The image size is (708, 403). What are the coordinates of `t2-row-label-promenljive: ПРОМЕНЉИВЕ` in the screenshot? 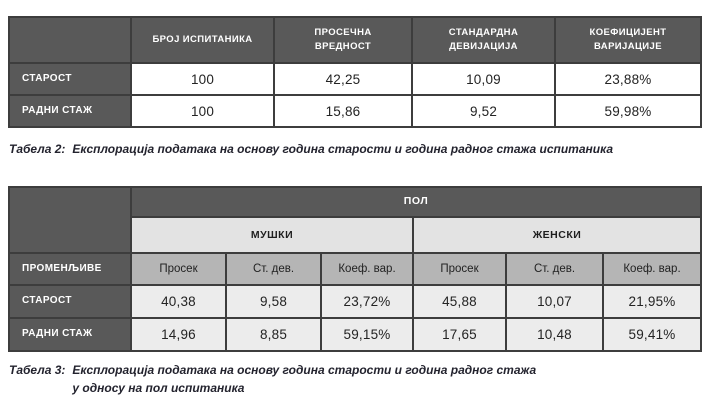 It's located at (70, 269).